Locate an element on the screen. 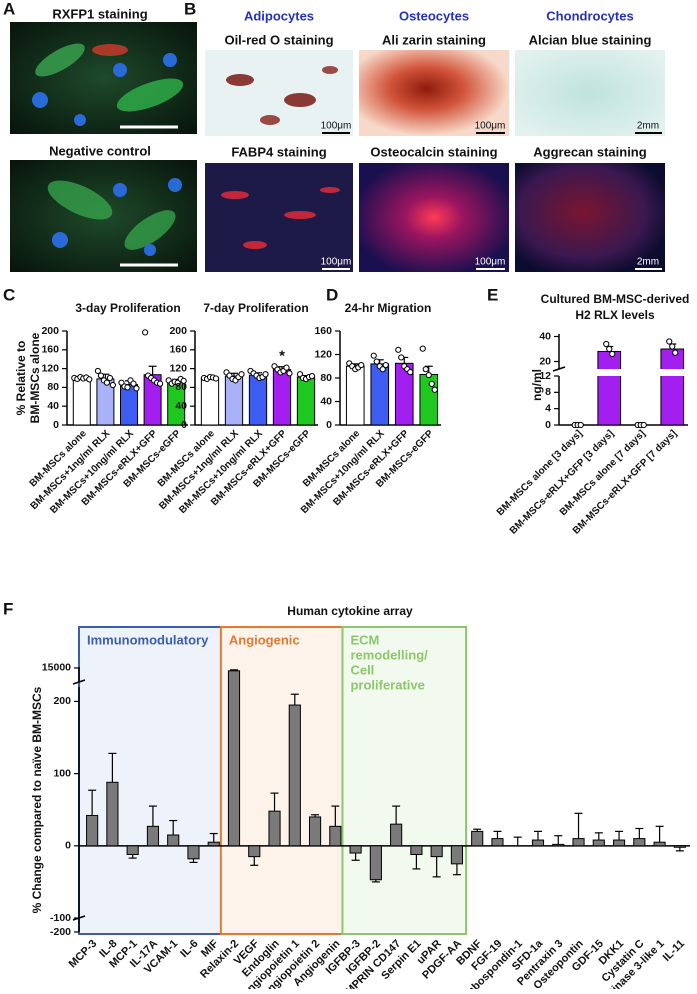  region-label: Angiogenic is located at coordinates (264, 639).